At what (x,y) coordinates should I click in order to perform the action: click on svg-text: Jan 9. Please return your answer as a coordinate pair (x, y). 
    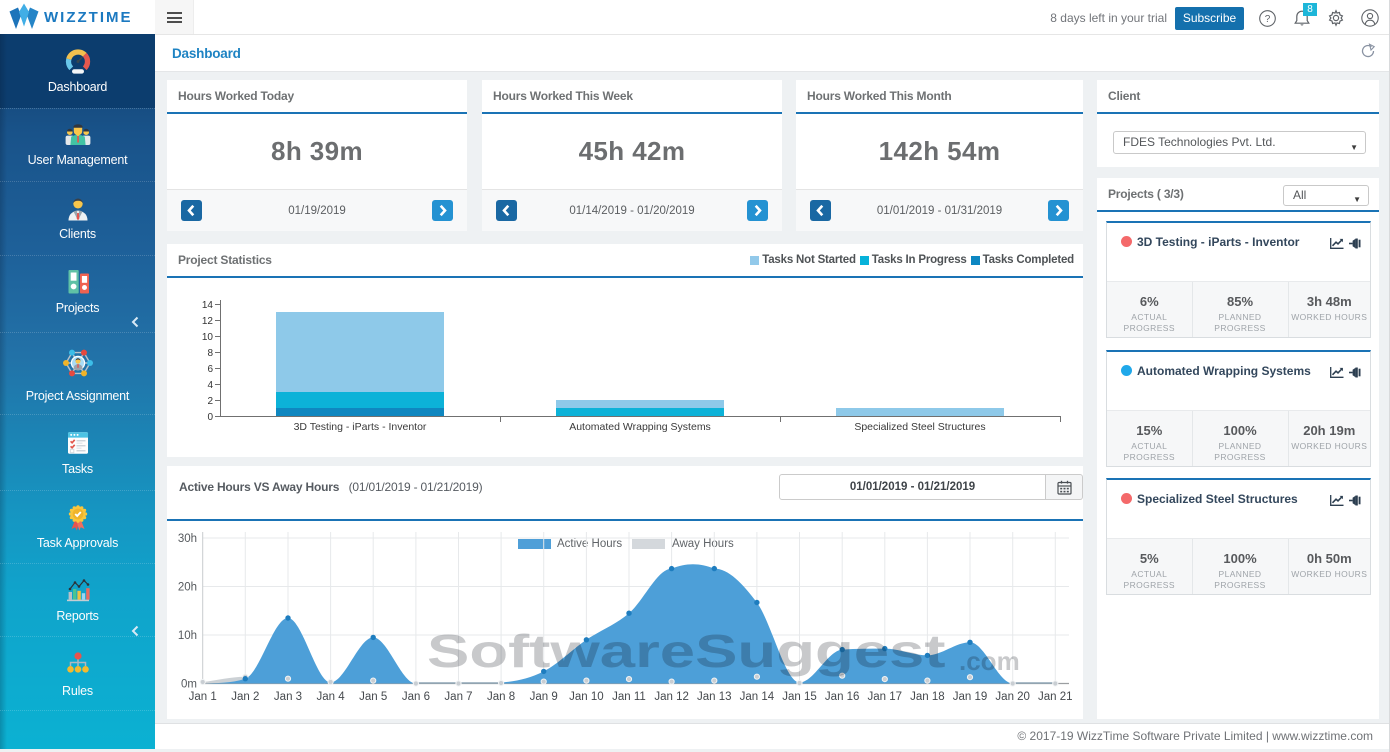
    Looking at the image, I should click on (544, 697).